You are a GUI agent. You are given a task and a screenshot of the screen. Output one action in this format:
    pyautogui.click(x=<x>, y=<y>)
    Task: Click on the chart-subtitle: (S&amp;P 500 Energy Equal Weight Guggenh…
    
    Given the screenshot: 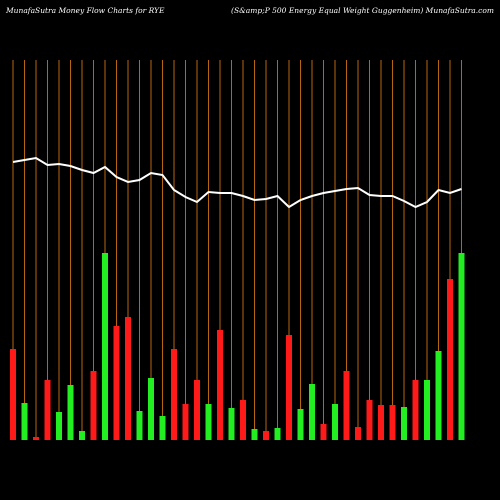 What is the action you would take?
    pyautogui.click(x=362, y=10)
    